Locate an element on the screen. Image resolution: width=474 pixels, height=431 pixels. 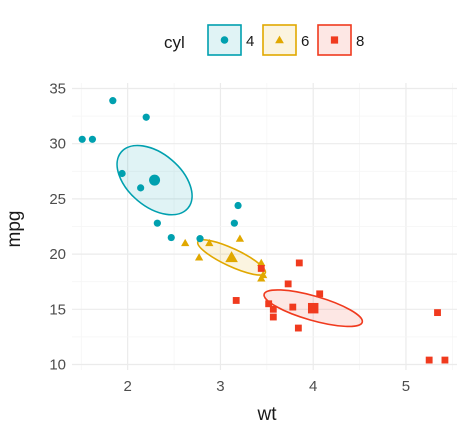
group-means is located at coordinates (234, 244).